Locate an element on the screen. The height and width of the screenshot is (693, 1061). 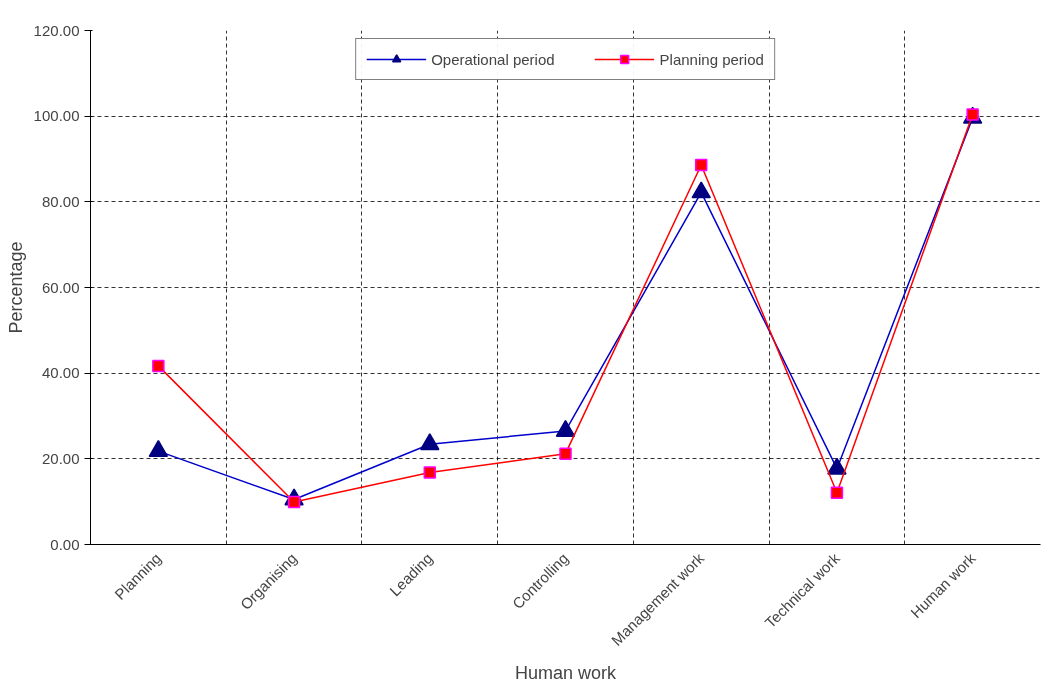
y-tick-label: 40.00 is located at coordinates (60, 373).